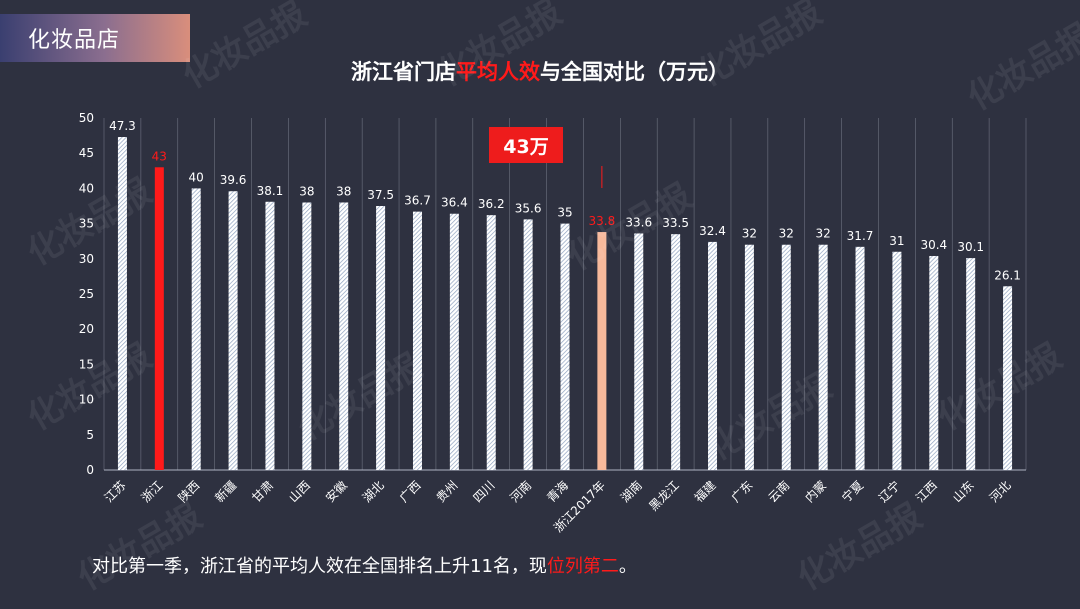 The width and height of the screenshot is (1080, 609). I want to click on bar-value-label: 33.5, so click(675, 223).